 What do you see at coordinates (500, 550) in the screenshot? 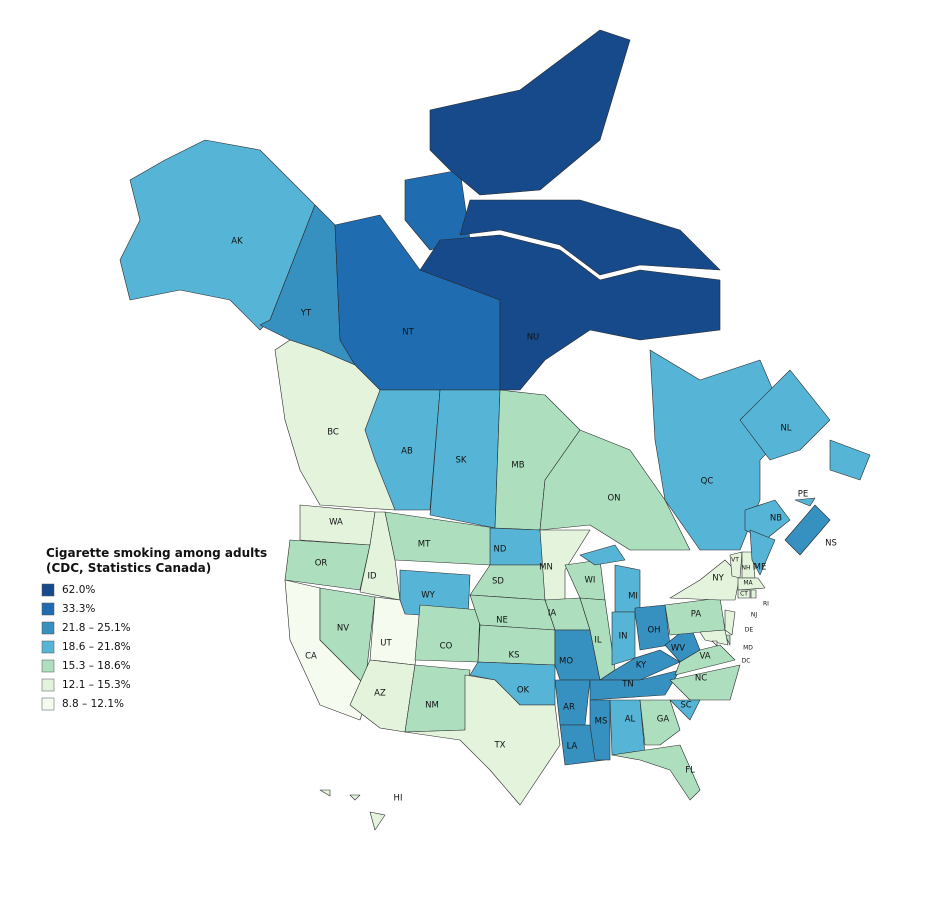
I see `region-label: ND` at bounding box center [500, 550].